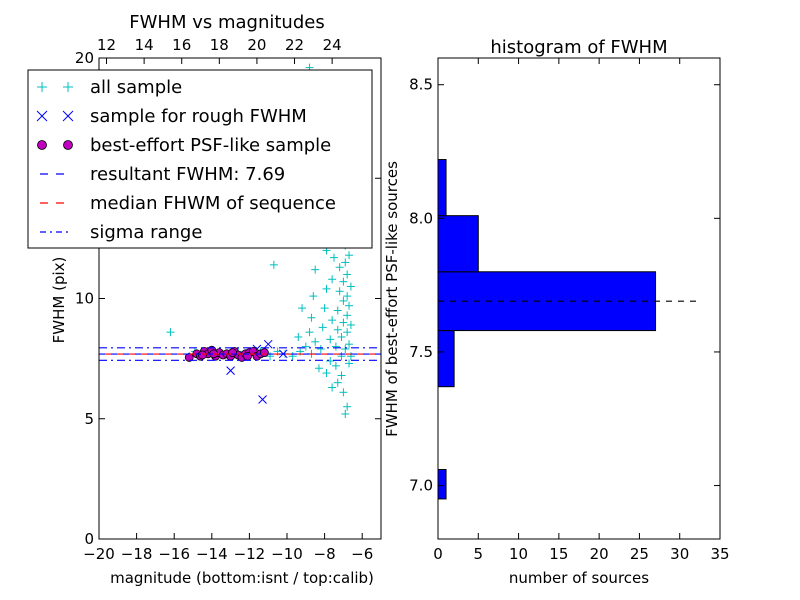  I want to click on left-x-tick-label-2: −16, so click(174, 554).